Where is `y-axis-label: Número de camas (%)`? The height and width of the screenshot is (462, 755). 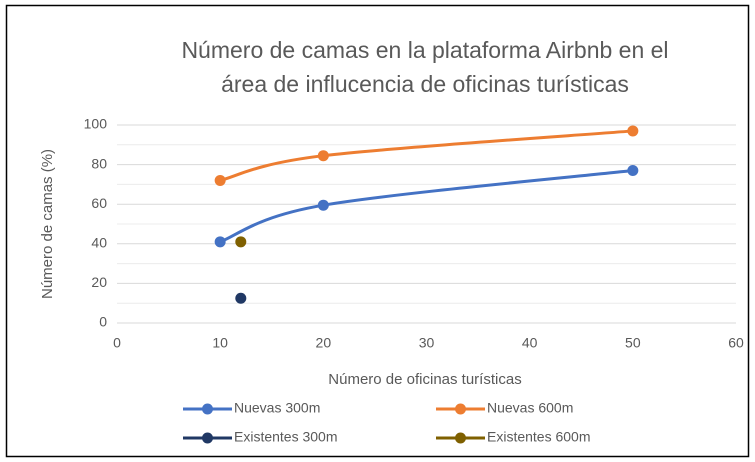 y-axis-label: Número de camas (%) is located at coordinates (47, 224).